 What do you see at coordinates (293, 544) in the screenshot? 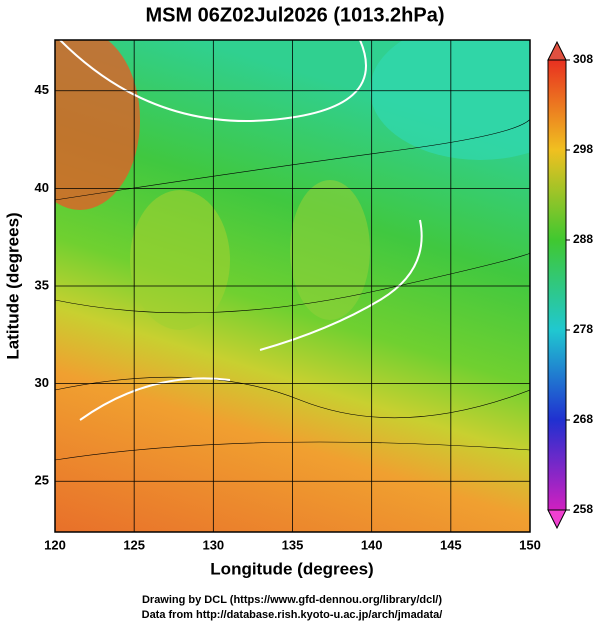
I see `x-tick-label: 135` at bounding box center [293, 544].